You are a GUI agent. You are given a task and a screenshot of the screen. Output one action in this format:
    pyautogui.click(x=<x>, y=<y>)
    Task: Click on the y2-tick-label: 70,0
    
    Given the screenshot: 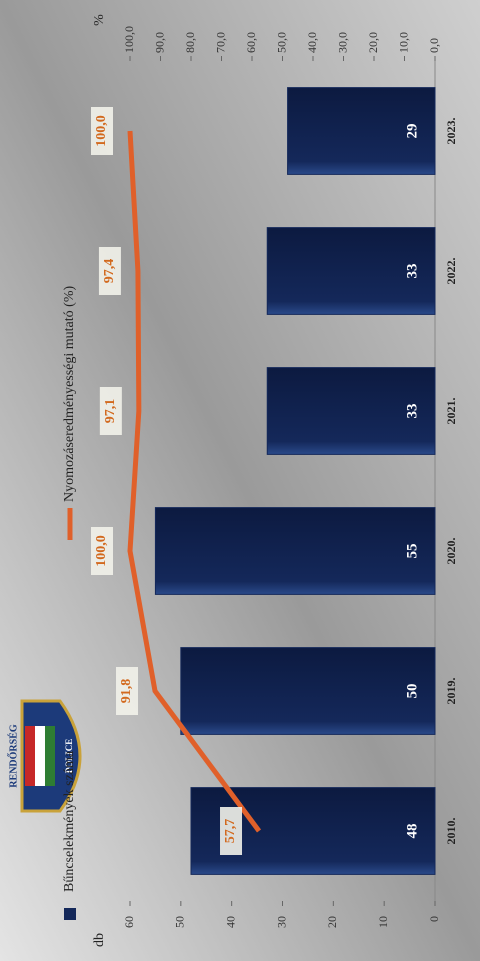 What is the action you would take?
    pyautogui.click(x=220, y=42)
    